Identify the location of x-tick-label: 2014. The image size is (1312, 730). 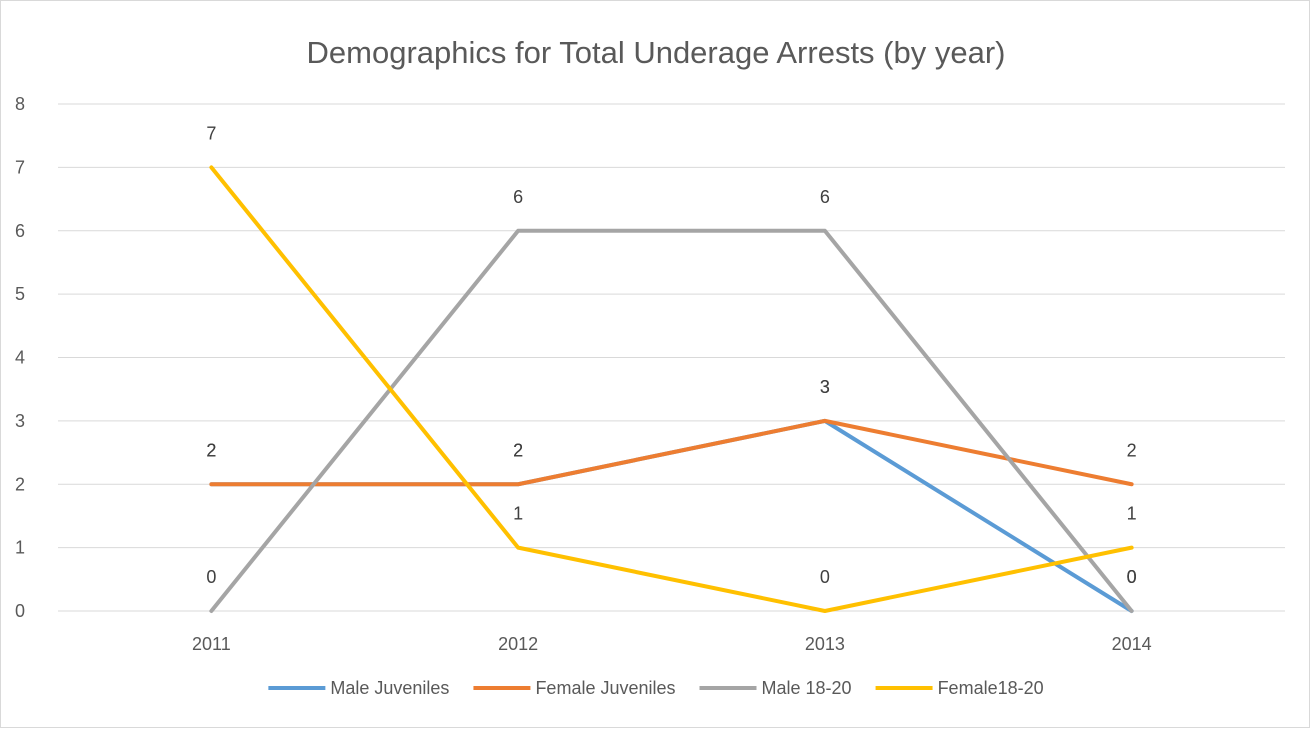
(1132, 644).